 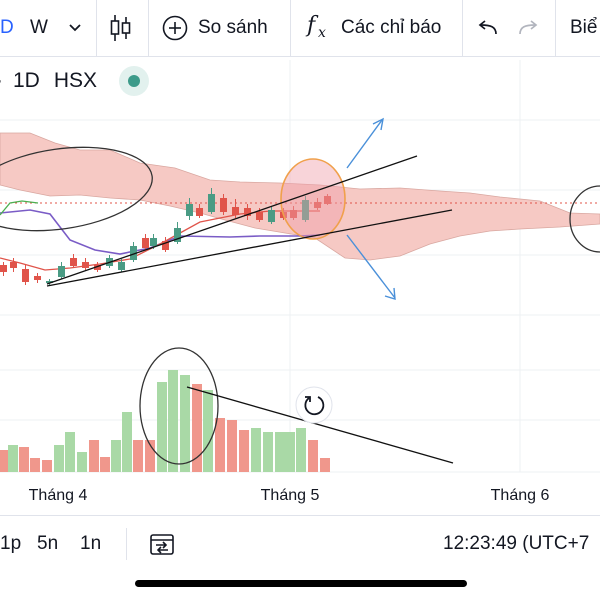 What do you see at coordinates (10, 544) in the screenshot?
I see `range-1p-button: 1p` at bounding box center [10, 544].